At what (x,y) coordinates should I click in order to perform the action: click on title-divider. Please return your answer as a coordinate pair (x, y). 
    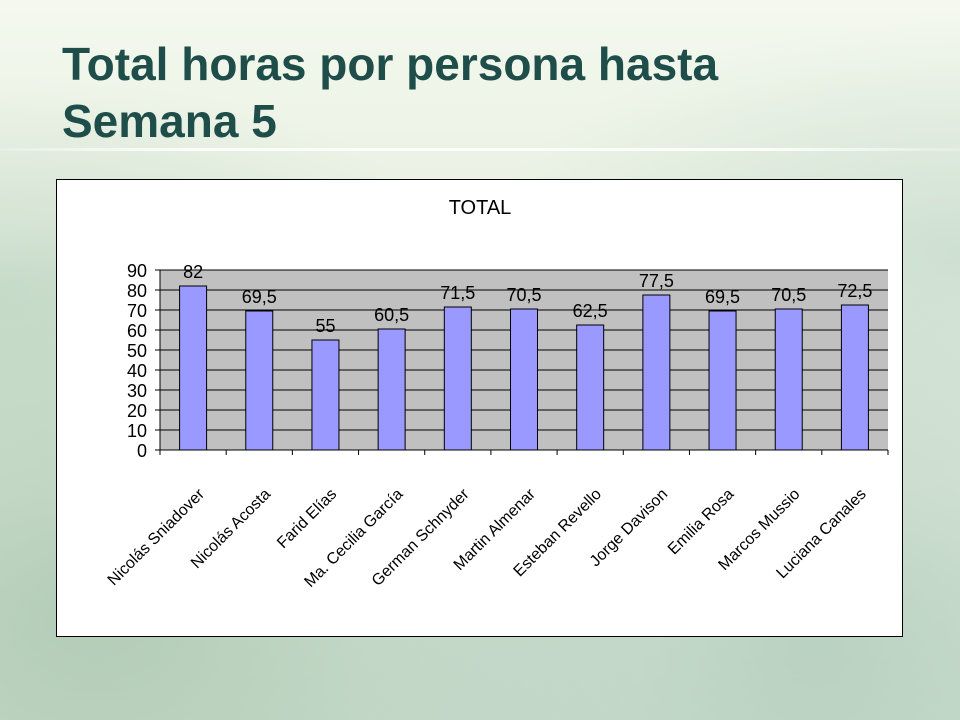
    Looking at the image, I should click on (480, 149).